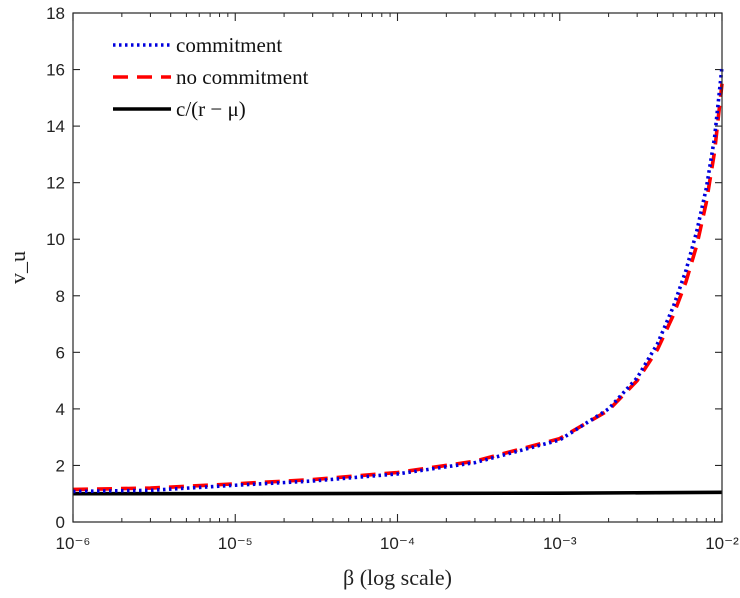  Describe the element at coordinates (60, 465) in the screenshot. I see `y-tick-label: 2` at that location.